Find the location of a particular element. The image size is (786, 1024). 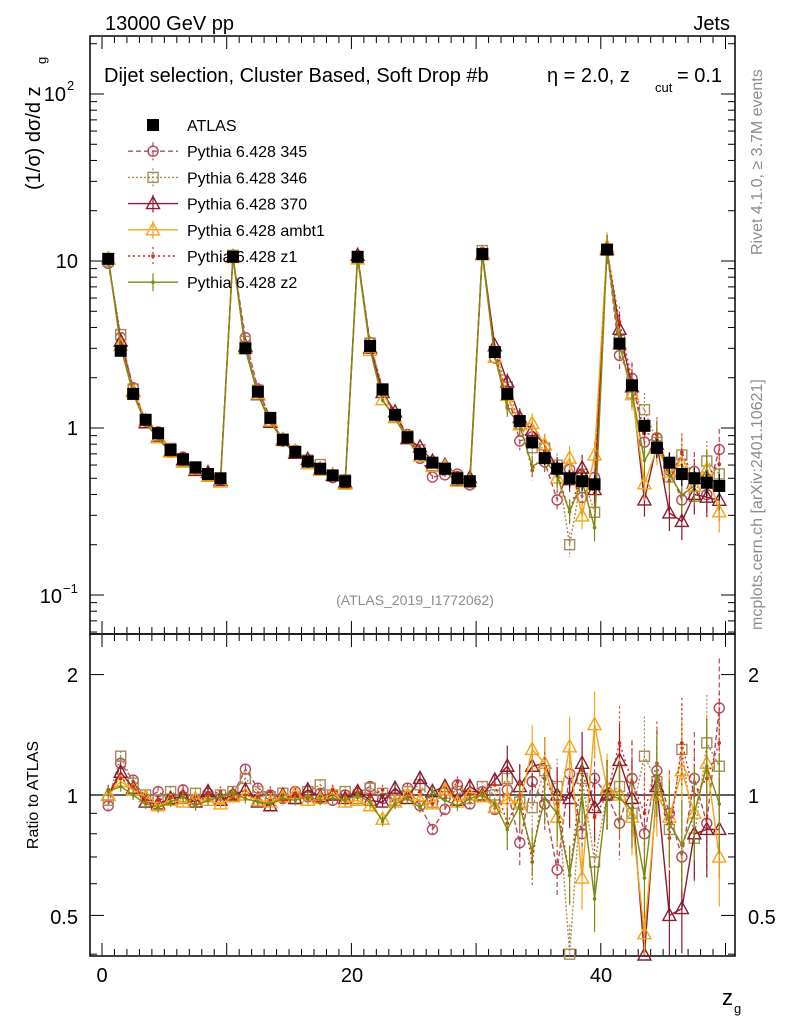

ratio-y-axis-title: Ratio to ATLAS is located at coordinates (33, 795).